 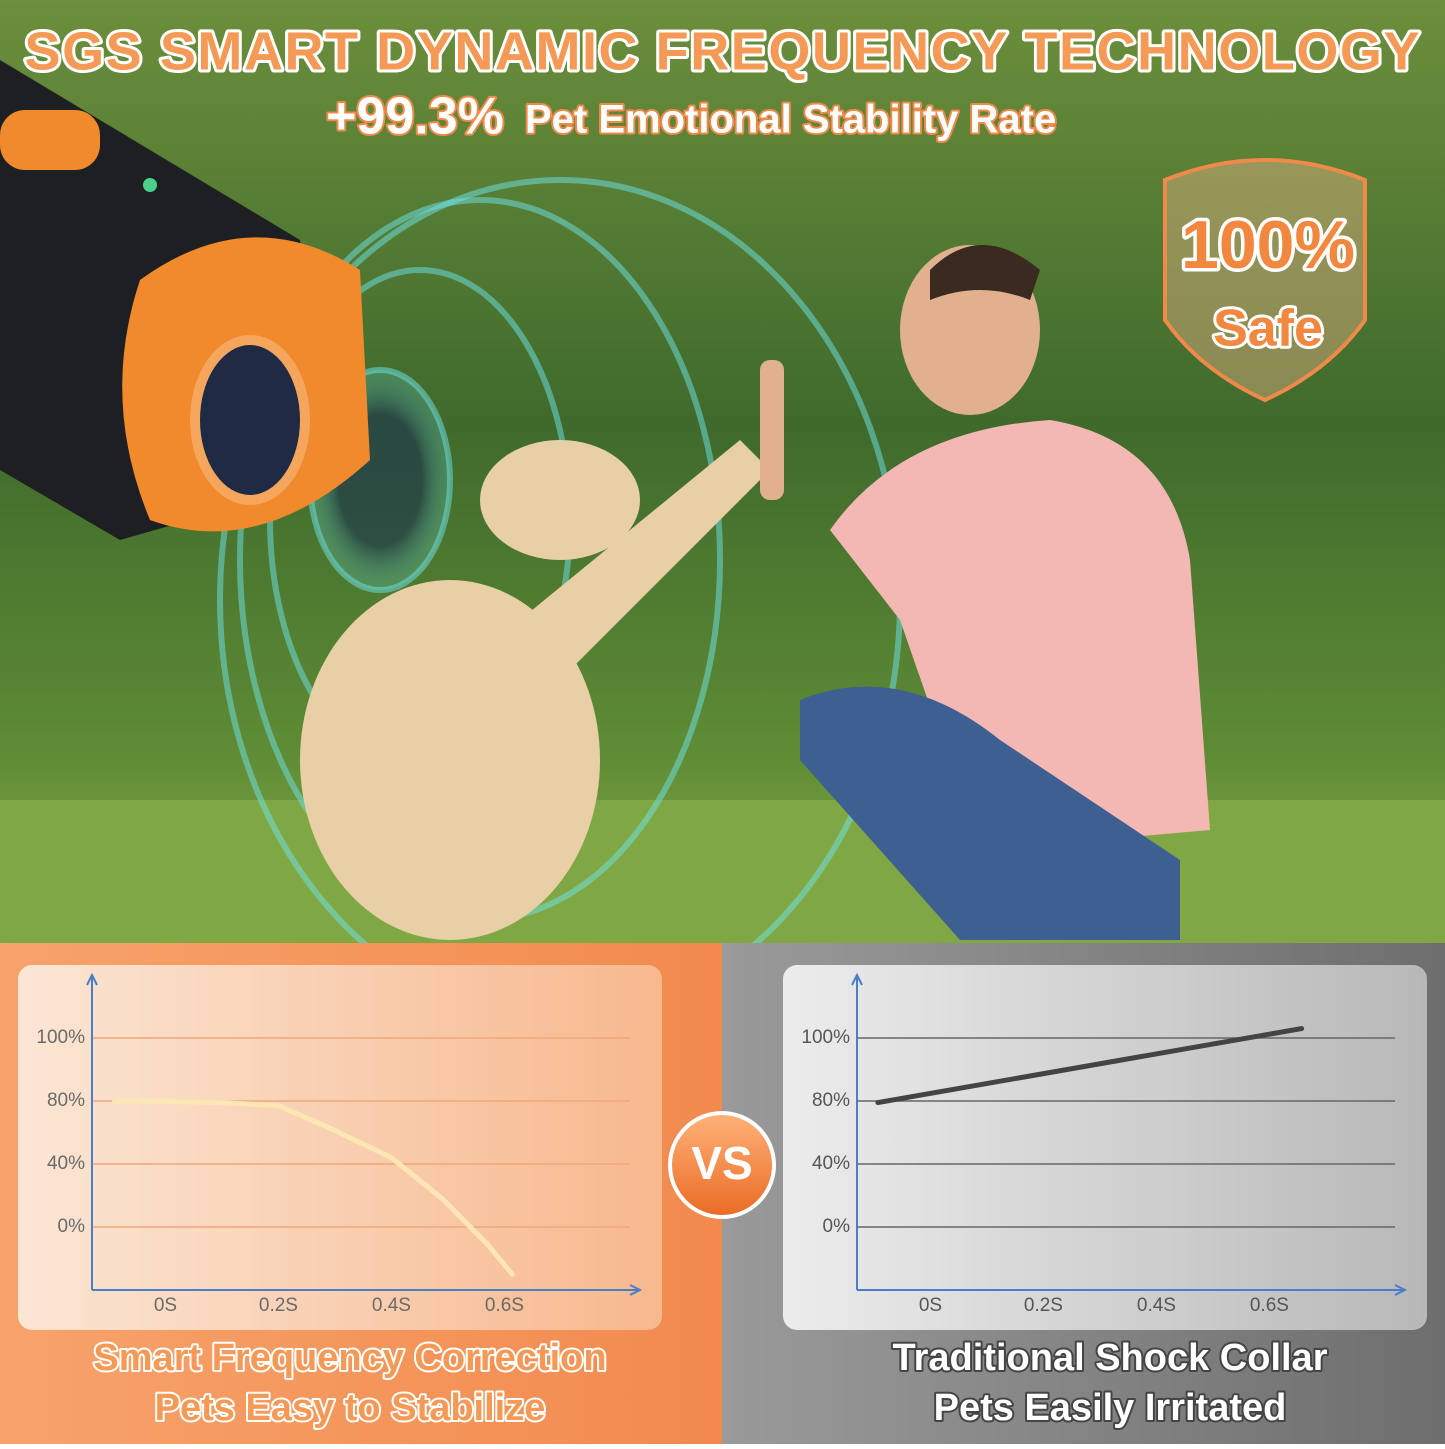 I want to click on caption-title: Traditional Shock Collar, so click(x=1110, y=1358).